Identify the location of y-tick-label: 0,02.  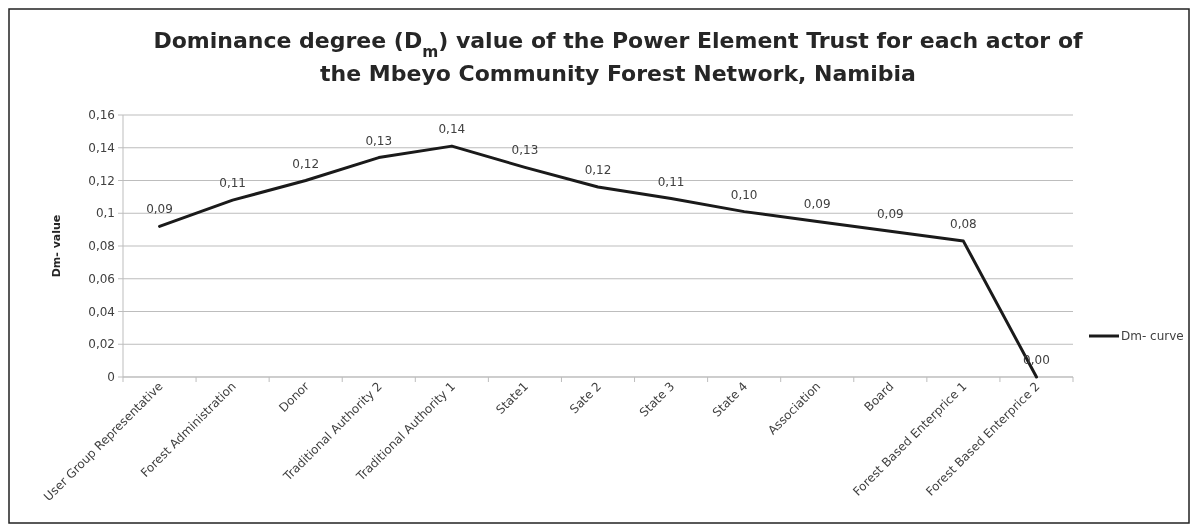
(101, 344).